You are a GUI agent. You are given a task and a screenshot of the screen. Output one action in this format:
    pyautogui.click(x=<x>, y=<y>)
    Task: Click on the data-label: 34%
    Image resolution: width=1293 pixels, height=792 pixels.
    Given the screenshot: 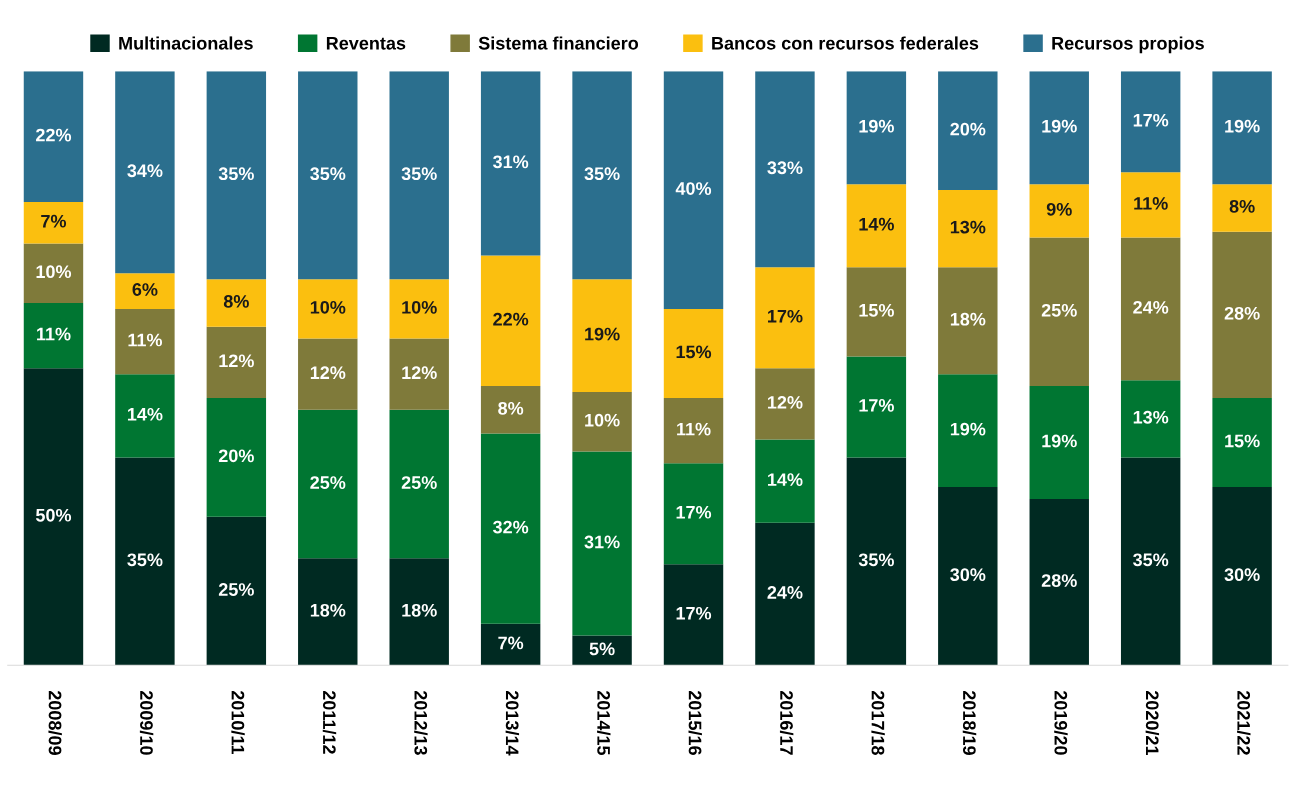 What is the action you would take?
    pyautogui.click(x=145, y=171)
    